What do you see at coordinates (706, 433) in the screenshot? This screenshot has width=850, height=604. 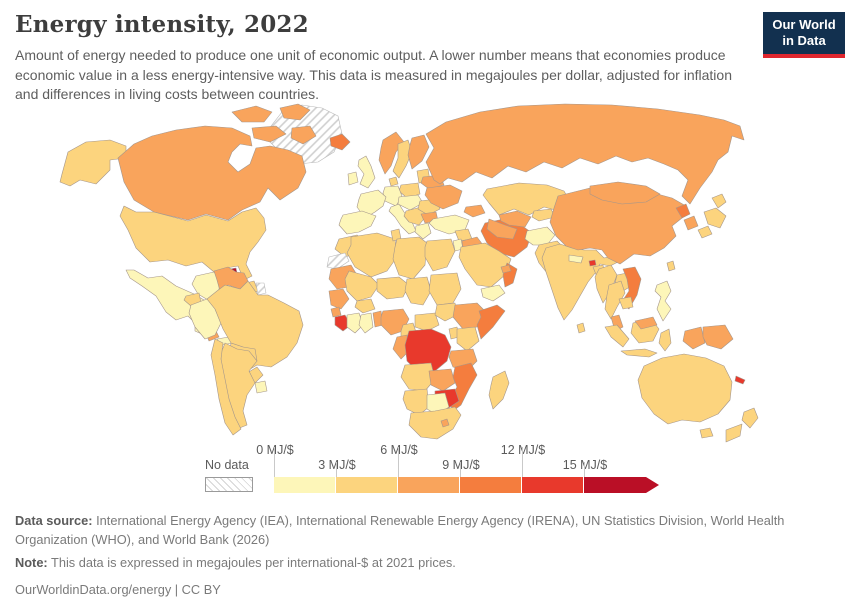 I see `country-tasmania` at bounding box center [706, 433].